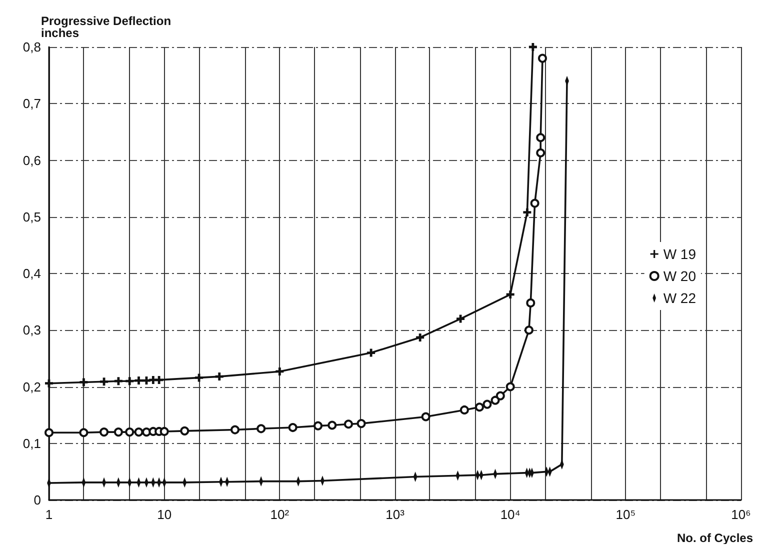  I want to click on x-tick-label: 1, so click(49, 514).